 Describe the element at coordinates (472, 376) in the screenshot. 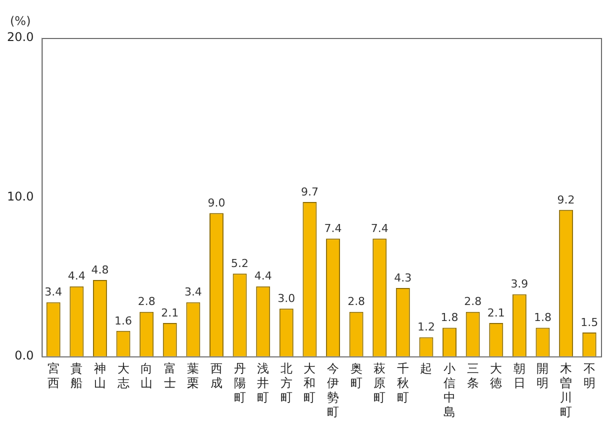

I see `x-tick-label: 三条` at that location.